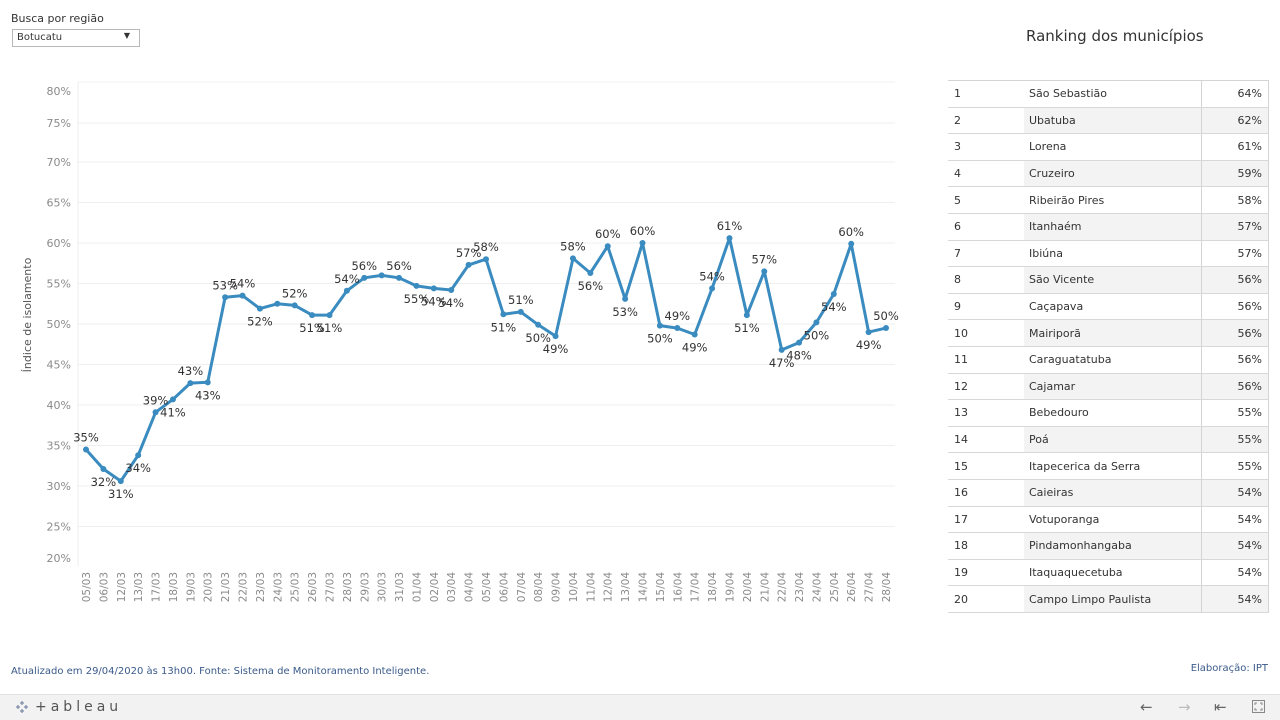 This screenshot has height=720, width=1280. I want to click on x-tick-label: 05/04, so click(487, 587).